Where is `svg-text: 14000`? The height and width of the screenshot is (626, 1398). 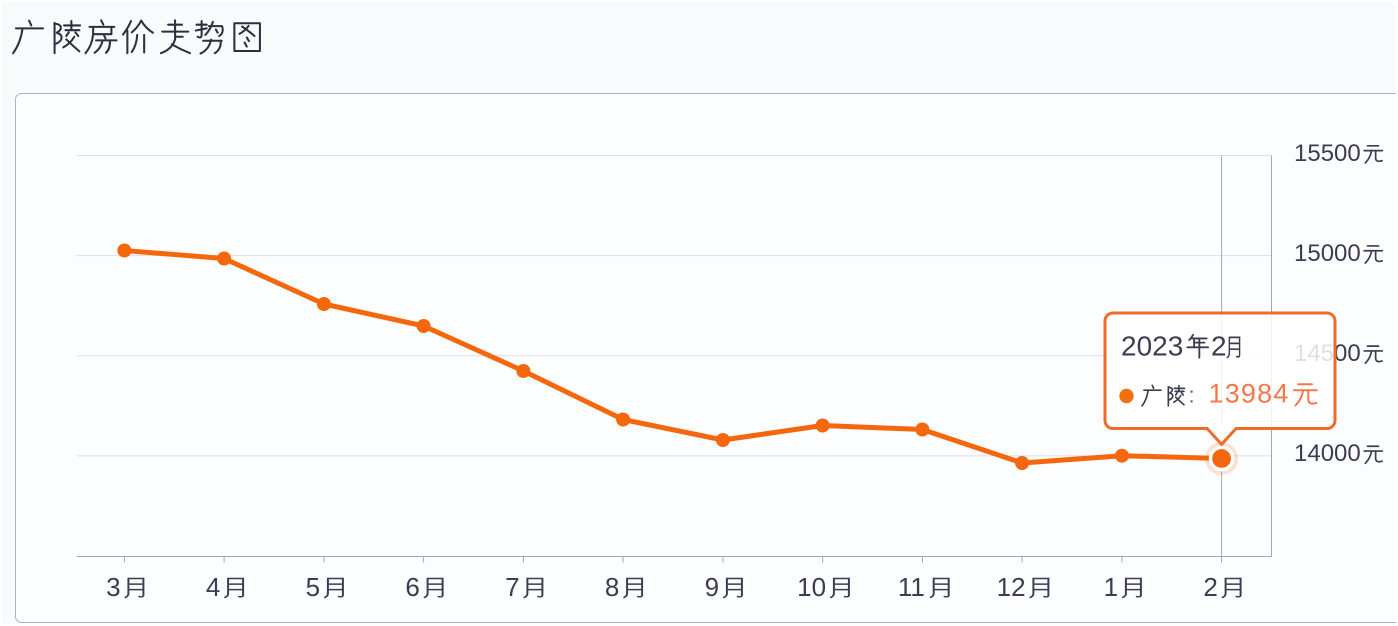 svg-text: 14000 is located at coordinates (1327, 453).